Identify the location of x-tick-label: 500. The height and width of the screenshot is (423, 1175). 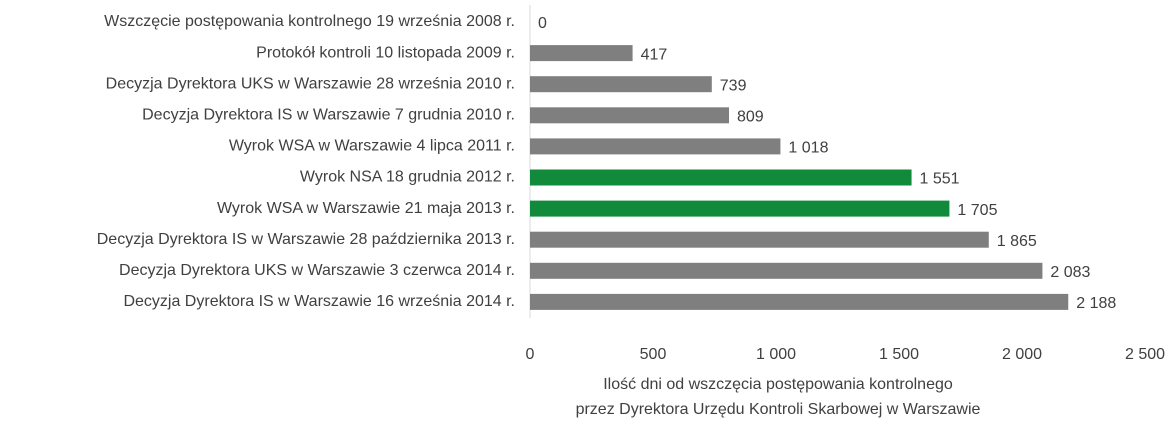
(653, 354).